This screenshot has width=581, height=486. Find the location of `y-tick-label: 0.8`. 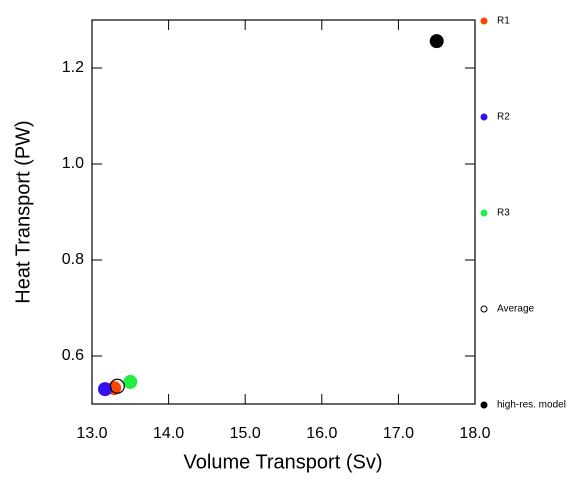

y-tick-label: 0.8 is located at coordinates (73, 259).